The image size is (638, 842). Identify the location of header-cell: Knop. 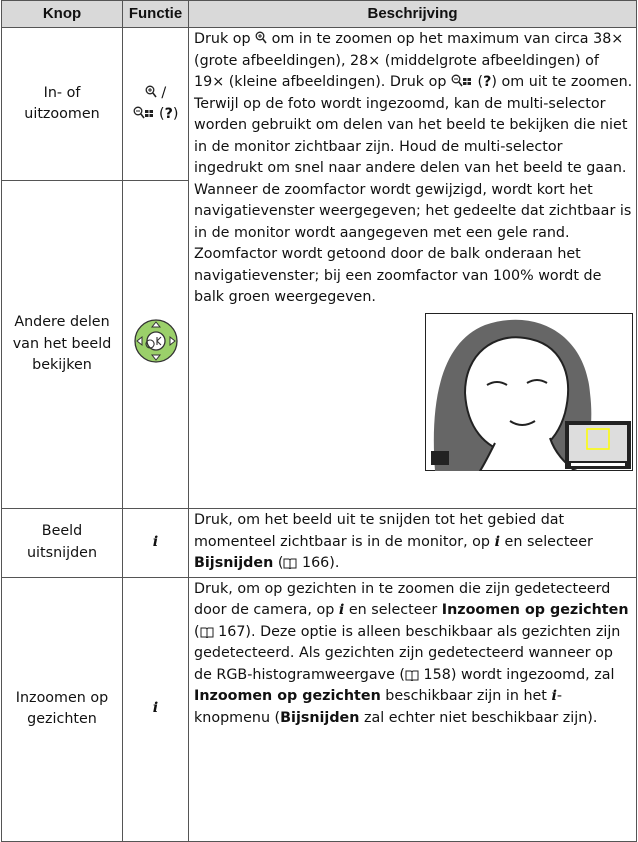
(62, 14).